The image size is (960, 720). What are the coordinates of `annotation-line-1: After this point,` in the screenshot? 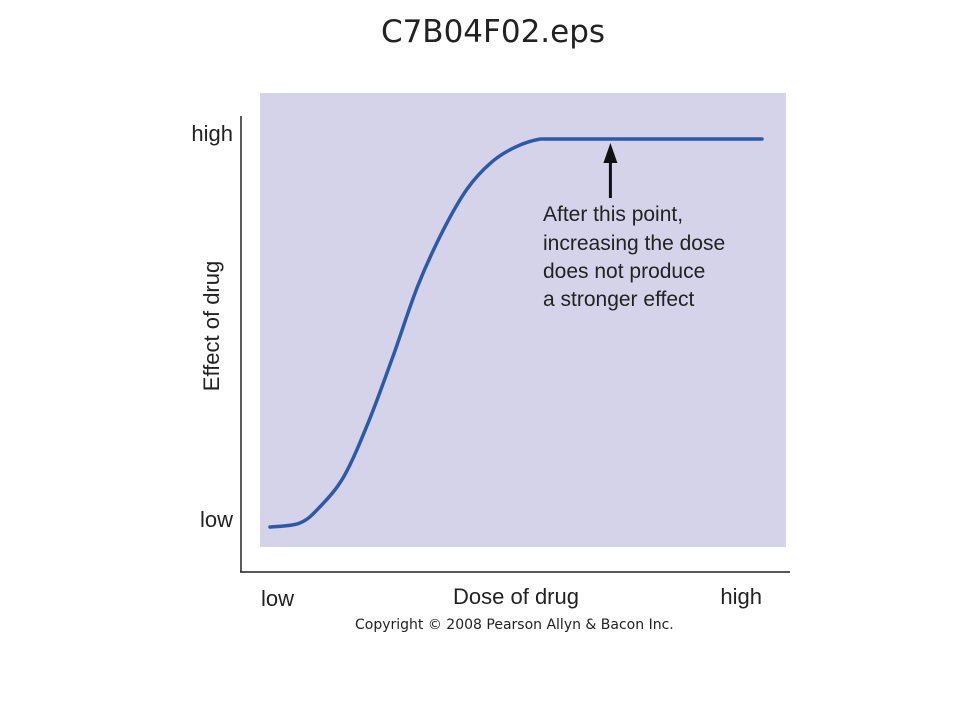 It's located at (613, 214).